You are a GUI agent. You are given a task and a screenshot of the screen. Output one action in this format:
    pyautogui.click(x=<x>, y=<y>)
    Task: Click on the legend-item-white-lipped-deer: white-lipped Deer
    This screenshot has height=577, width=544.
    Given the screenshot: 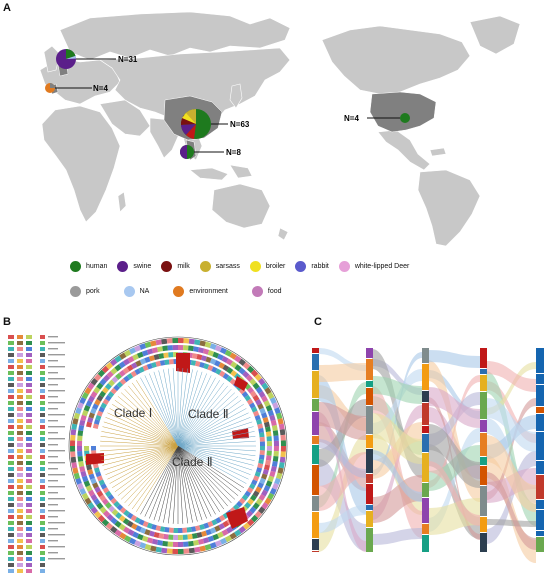 What is the action you would take?
    pyautogui.click(x=373, y=266)
    